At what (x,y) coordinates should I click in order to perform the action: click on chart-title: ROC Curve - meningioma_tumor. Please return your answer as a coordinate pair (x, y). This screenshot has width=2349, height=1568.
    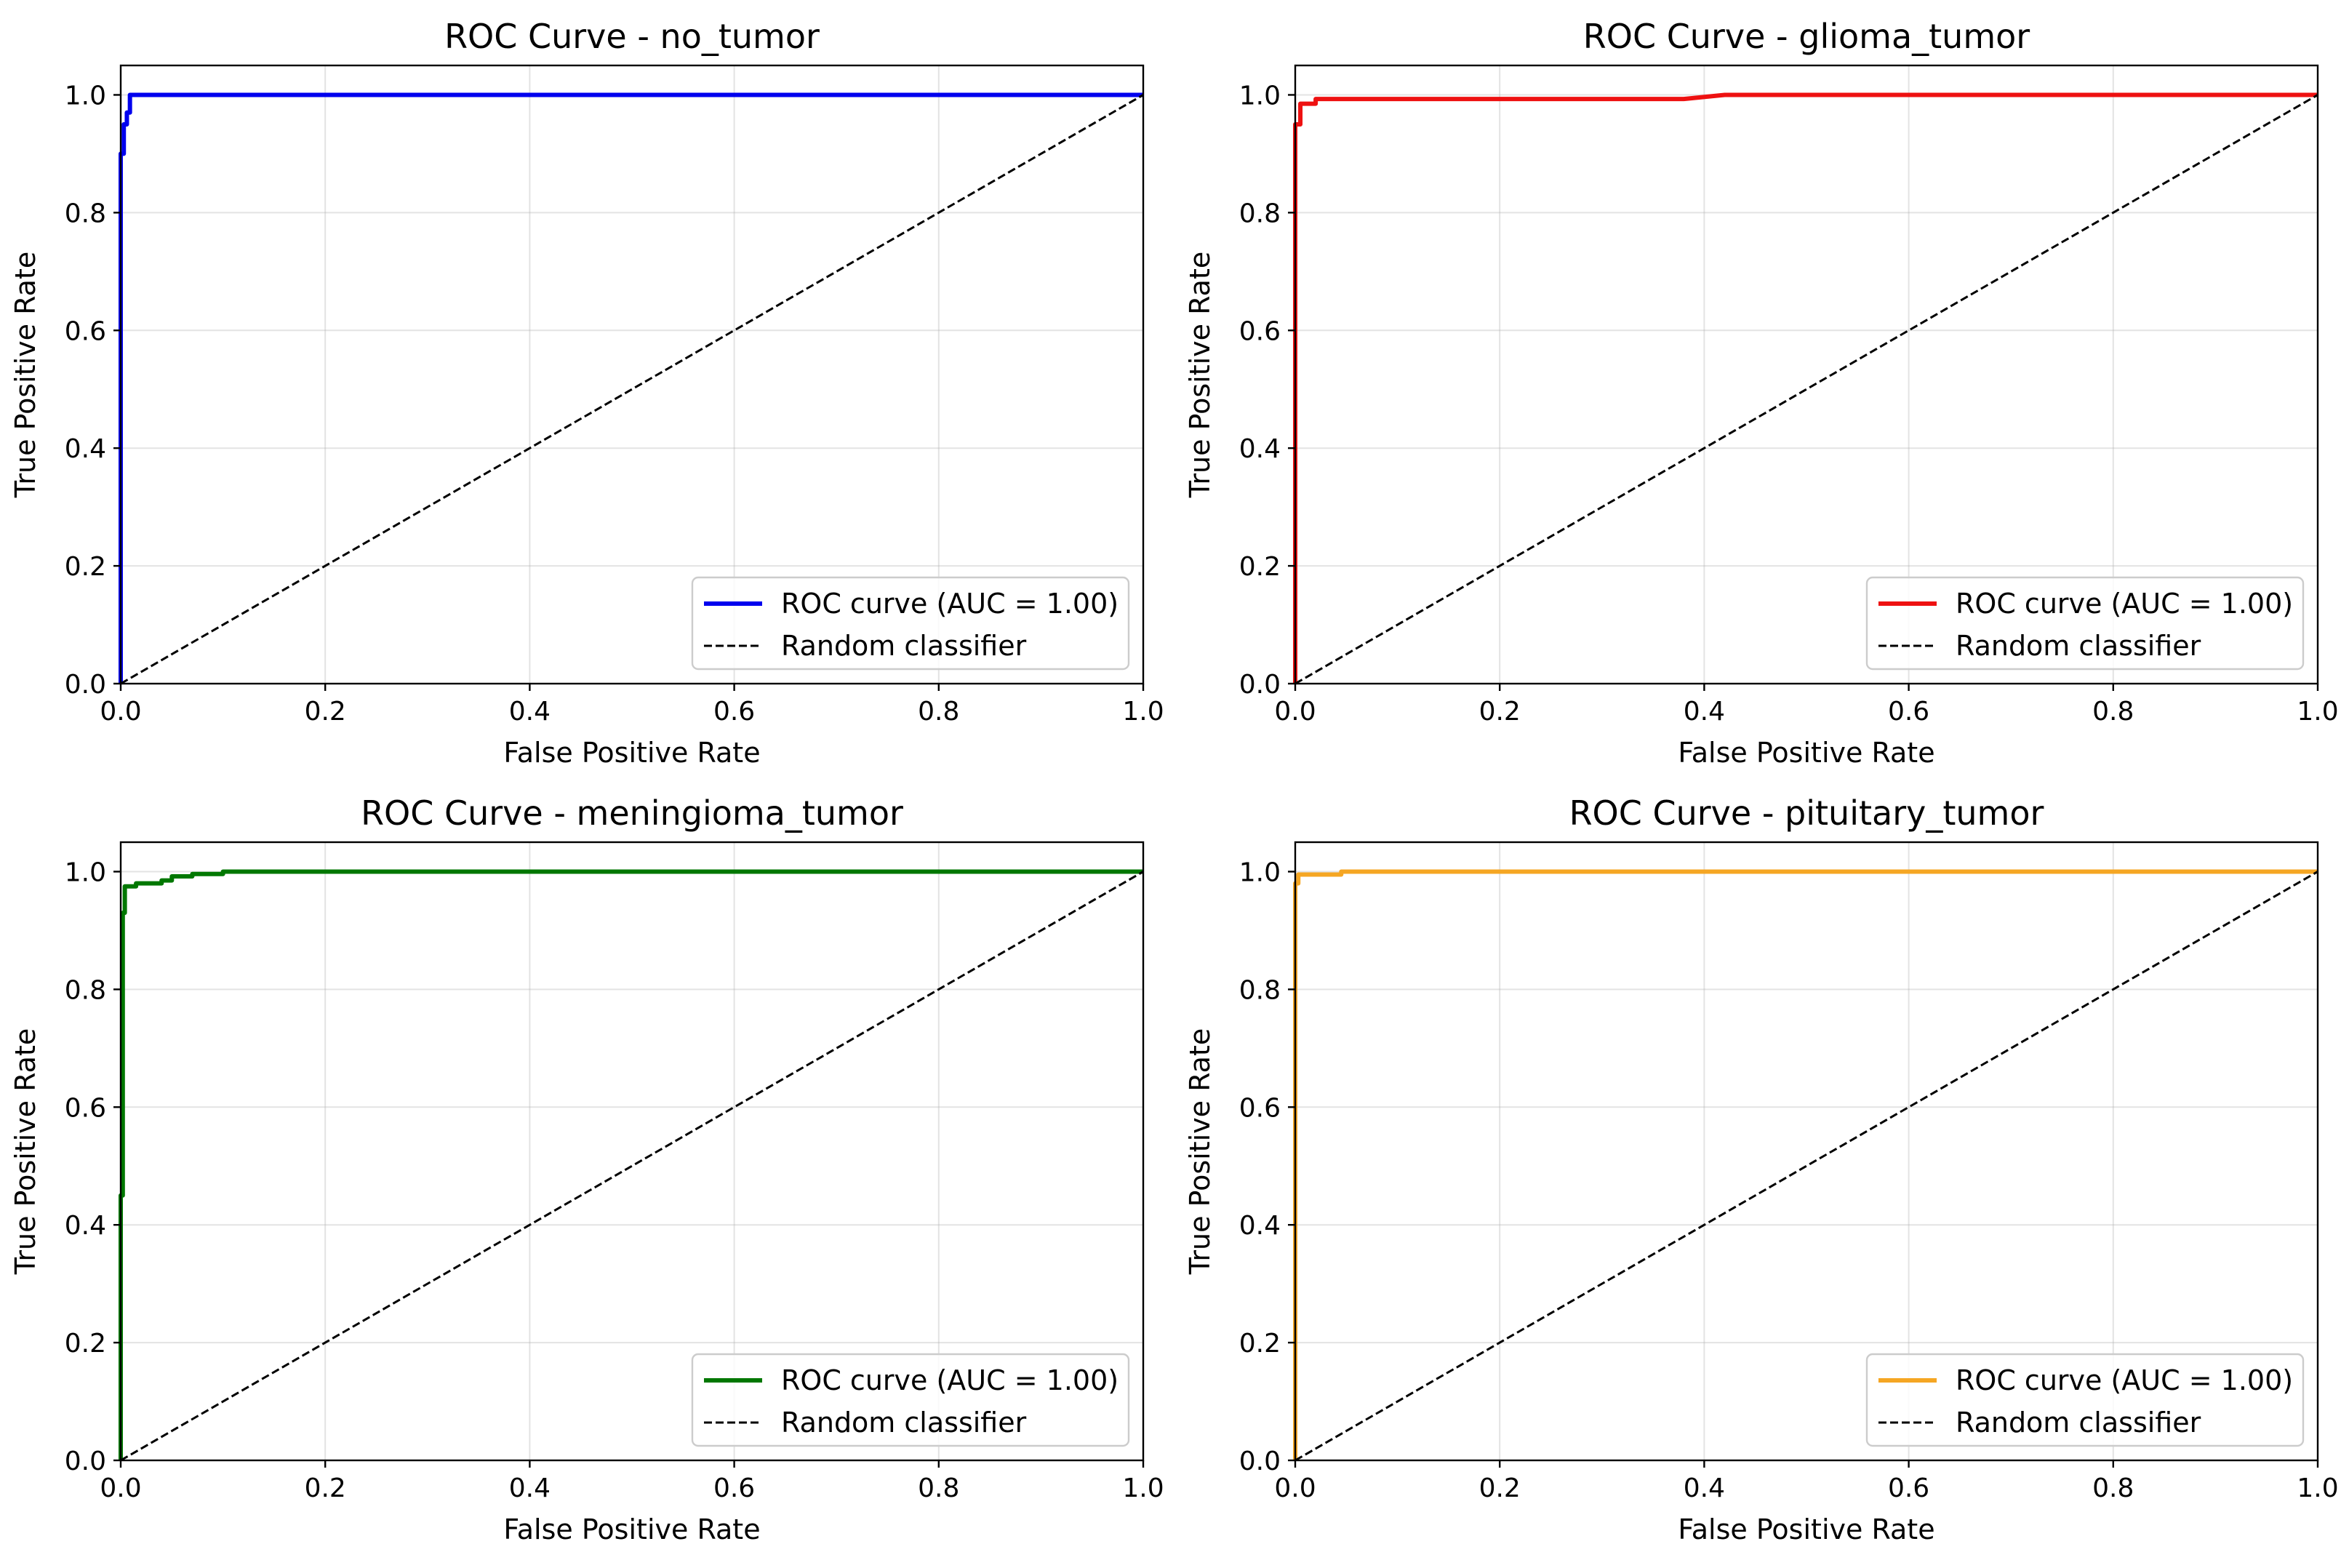
    Looking at the image, I should click on (632, 813).